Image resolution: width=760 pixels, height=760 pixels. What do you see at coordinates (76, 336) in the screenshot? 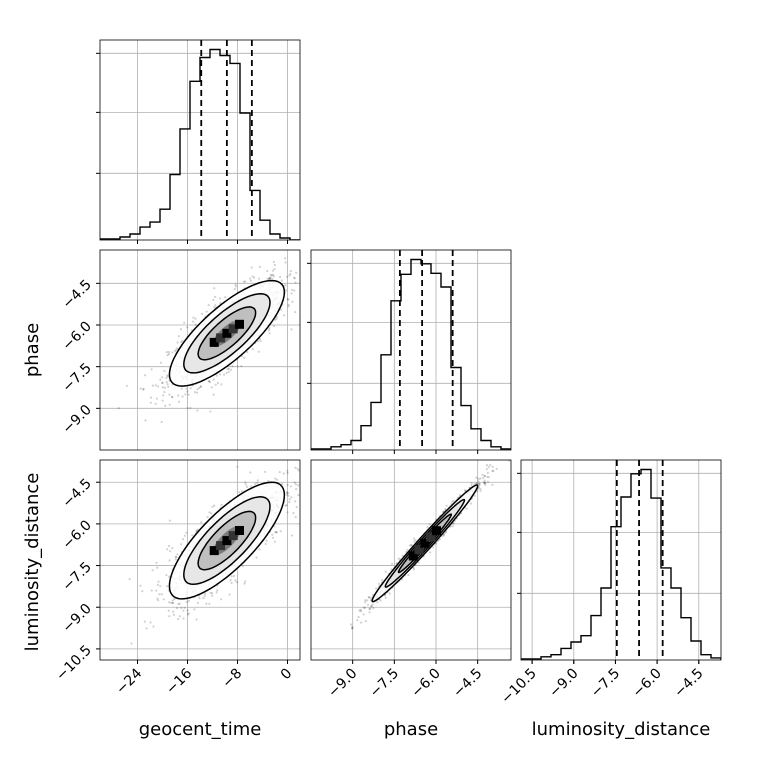
I see `y-tick-label: −6.0` at bounding box center [76, 336].